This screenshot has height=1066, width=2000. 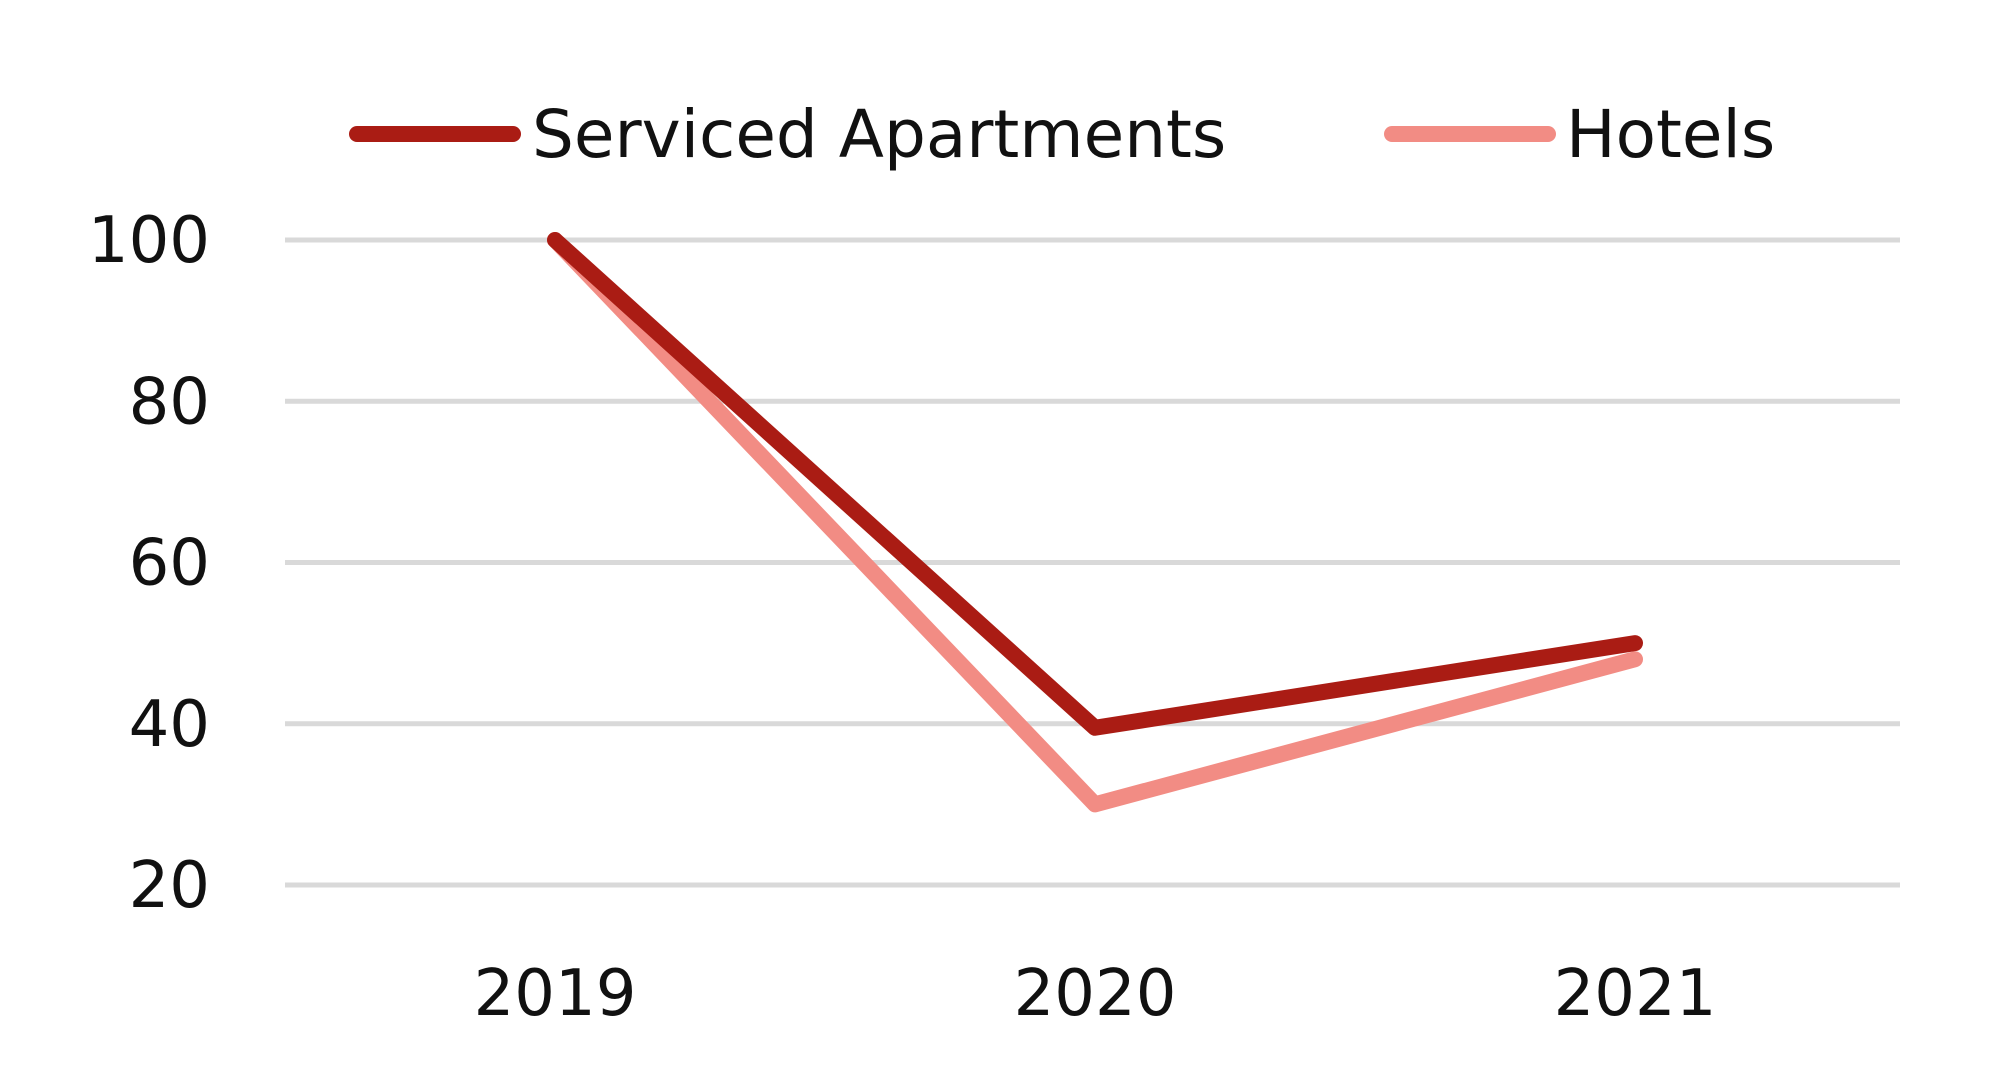 I want to click on x-tick-label-2020: 2020, so click(x=1095, y=994).